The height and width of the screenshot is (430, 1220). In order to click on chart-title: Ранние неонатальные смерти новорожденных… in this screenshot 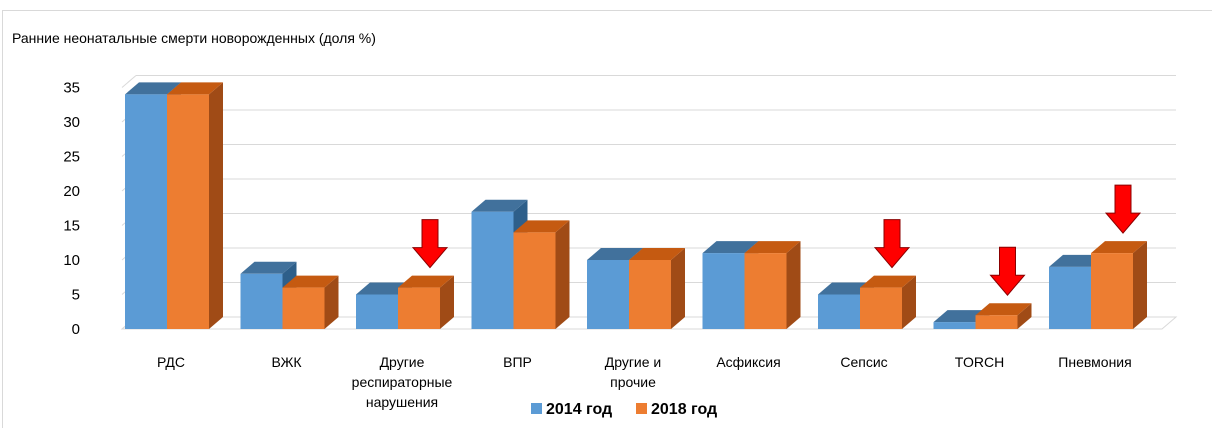, I will do `click(194, 38)`.